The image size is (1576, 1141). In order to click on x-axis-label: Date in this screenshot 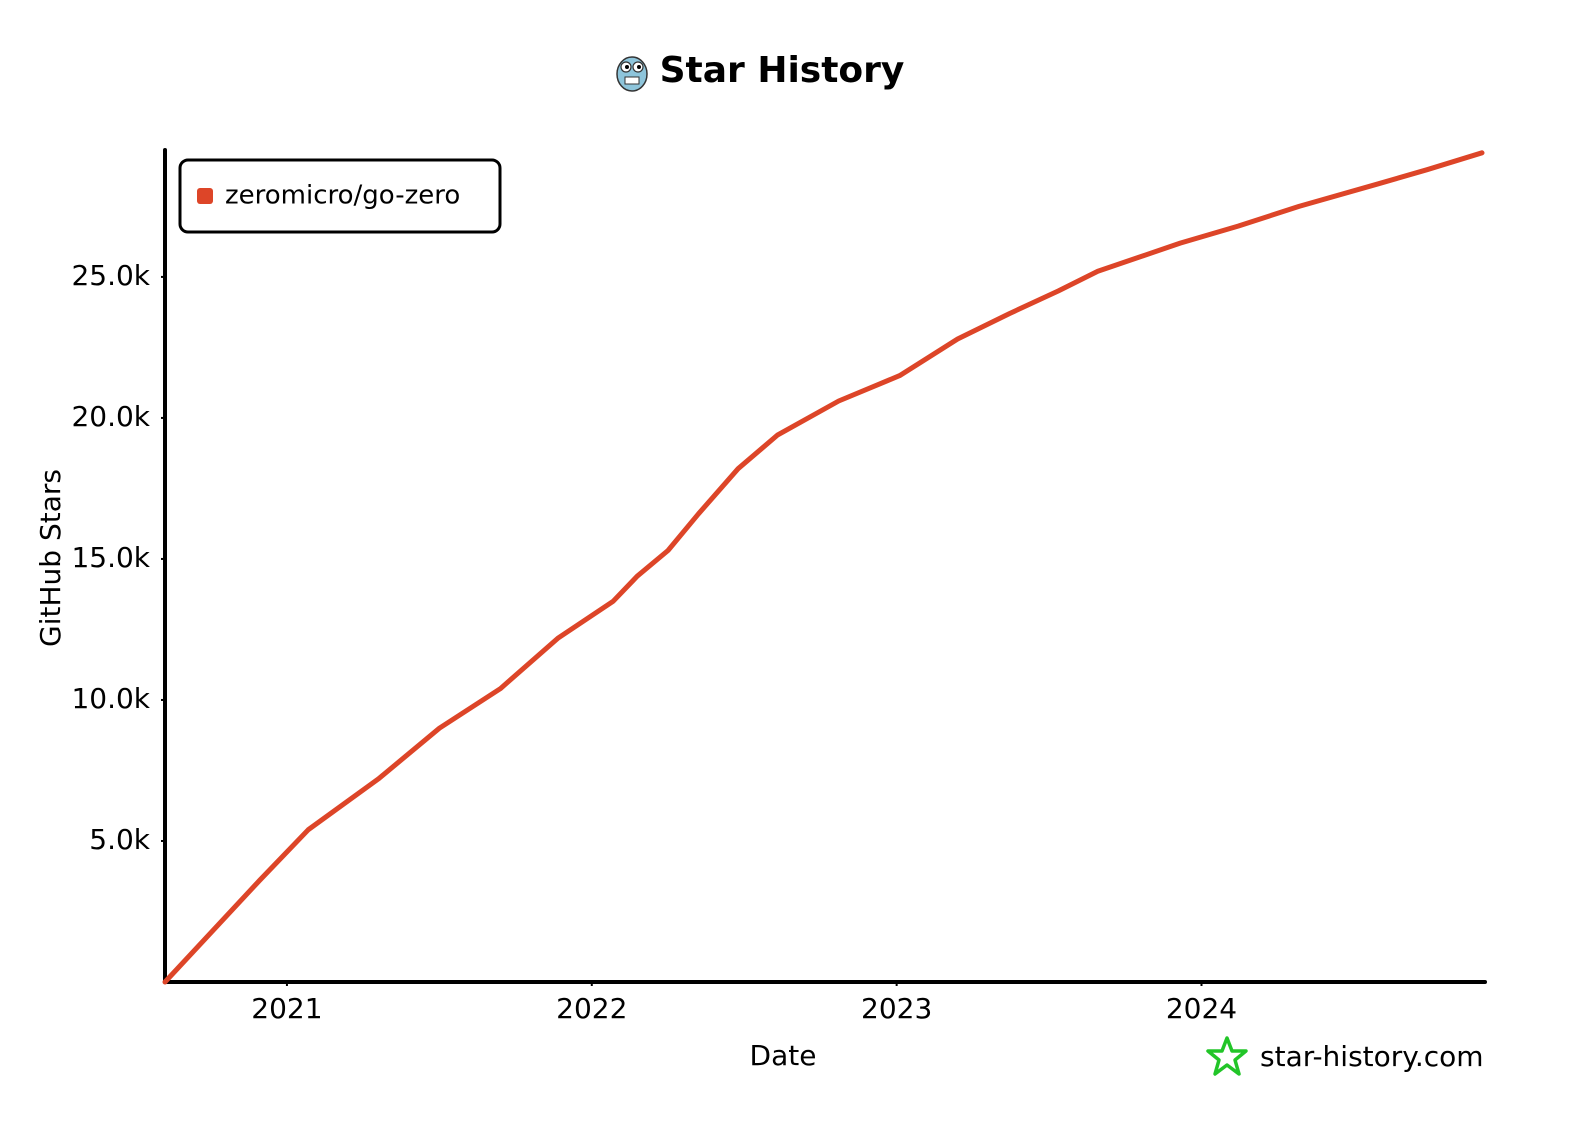, I will do `click(783, 1055)`.